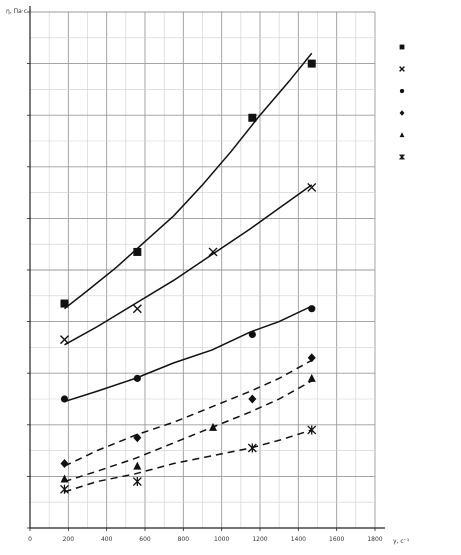 The height and width of the screenshot is (555, 461). I want to click on x-tick-label: 1800, so click(374, 539).